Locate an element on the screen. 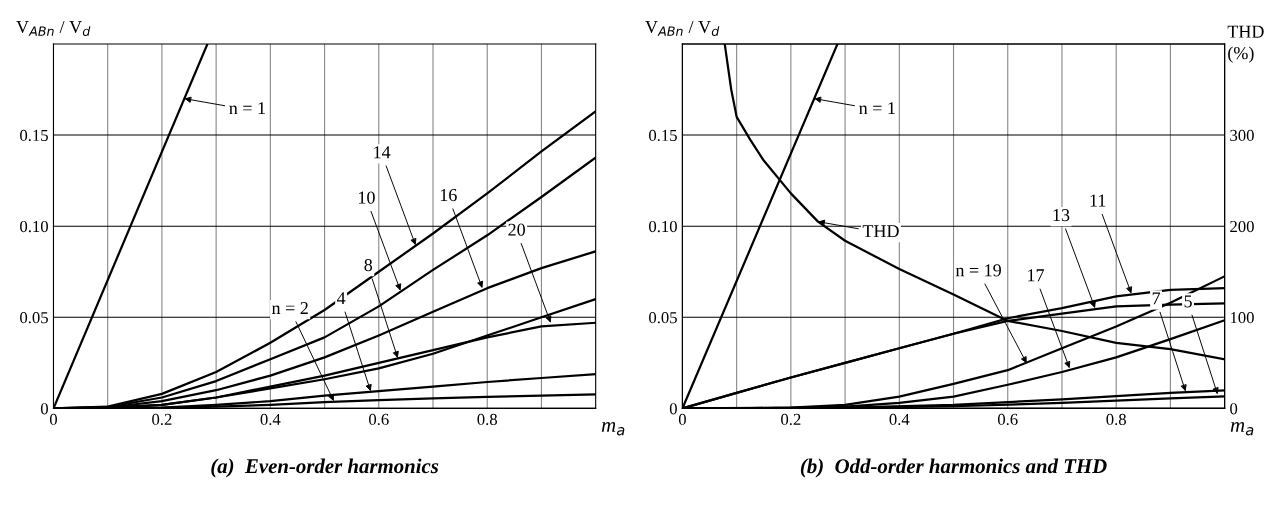 This screenshot has width=1273, height=517. annotation: n = 2 is located at coordinates (289, 308).